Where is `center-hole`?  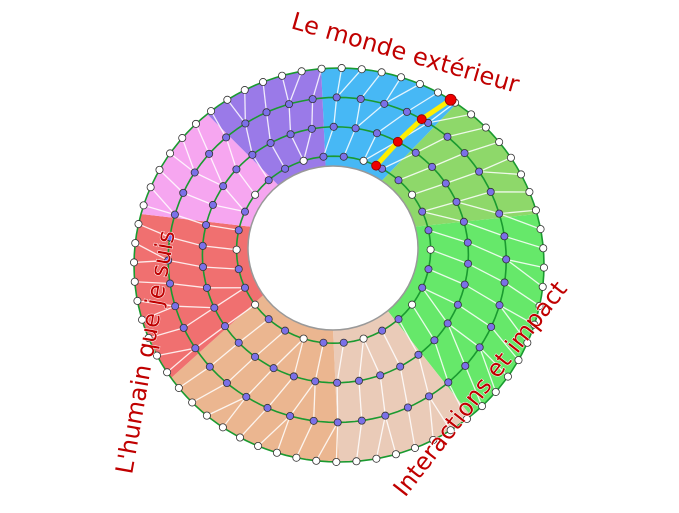
center-hole is located at coordinates (333, 248).